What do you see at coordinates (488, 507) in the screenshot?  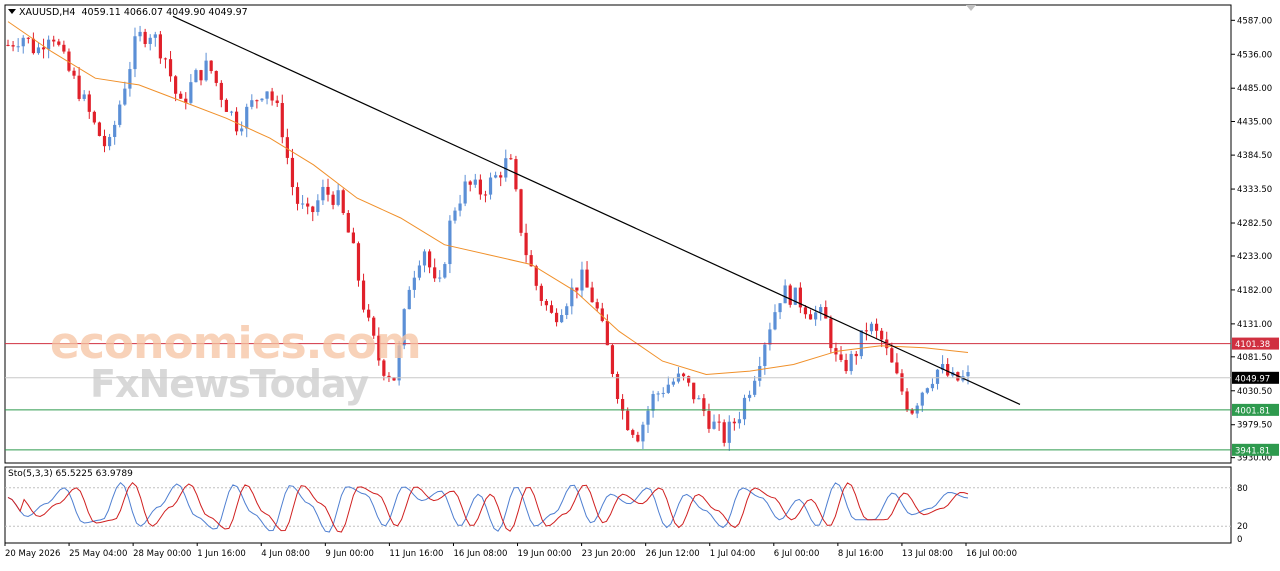 I see `stochastic-signal-line` at bounding box center [488, 507].